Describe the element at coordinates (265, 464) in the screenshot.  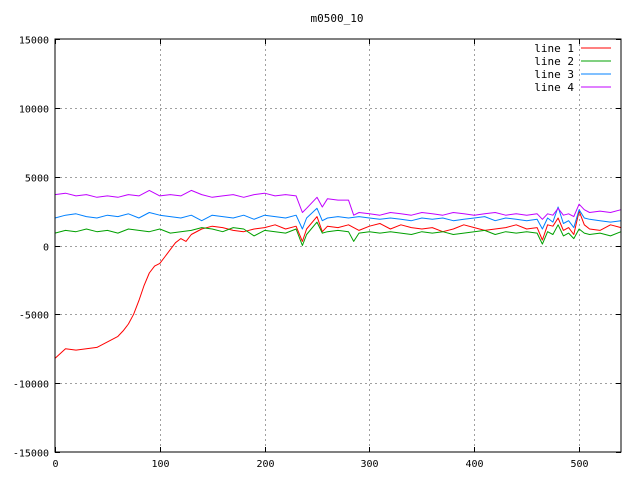
I see `x-tick-label: 200` at that location.